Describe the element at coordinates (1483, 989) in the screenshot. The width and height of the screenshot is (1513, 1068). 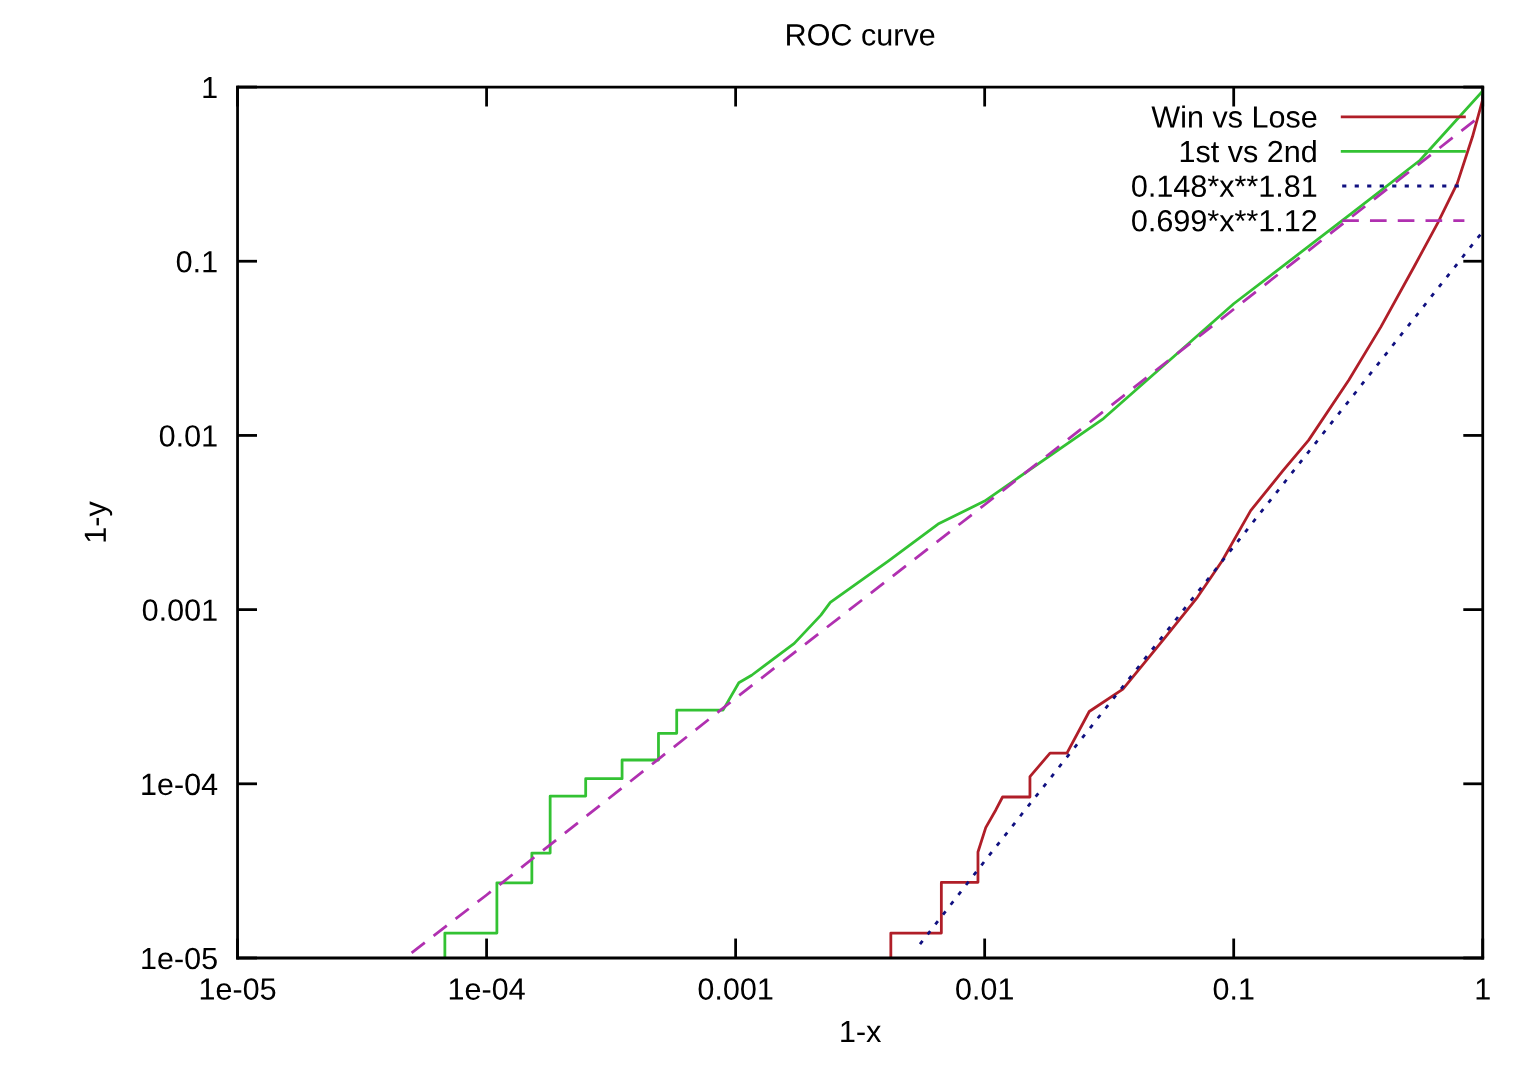
I see `x-tick-label: 1` at that location.